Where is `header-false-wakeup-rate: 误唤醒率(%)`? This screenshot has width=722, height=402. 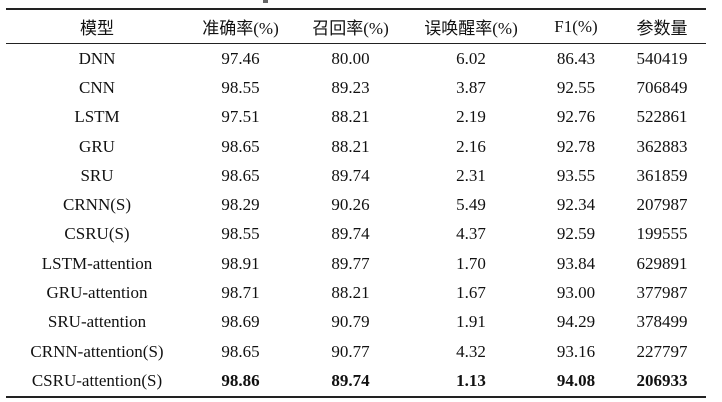 header-false-wakeup-rate: 误唤醒率(%) is located at coordinates (471, 26).